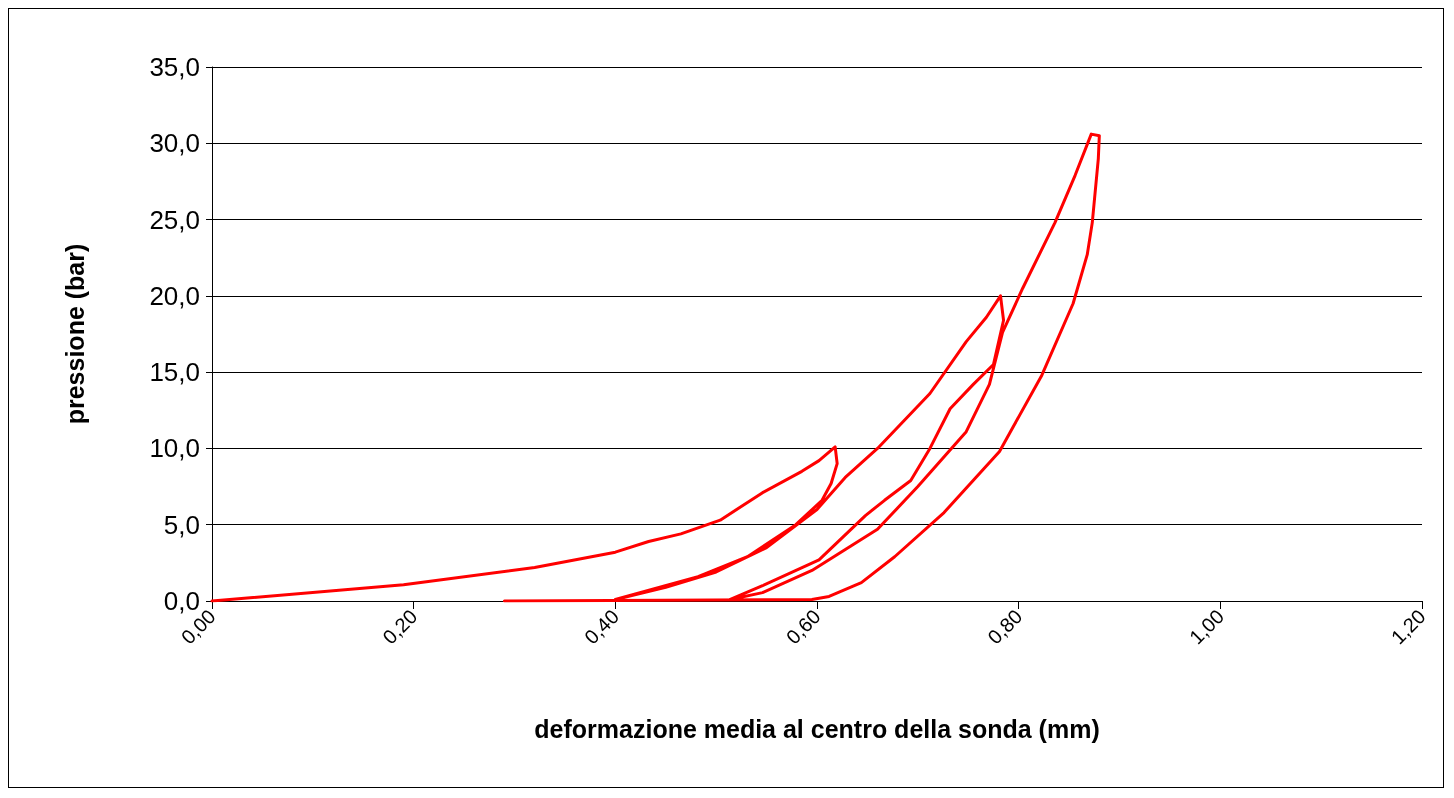 The width and height of the screenshot is (1454, 798). I want to click on y-tick-label: 5,0, so click(181, 524).